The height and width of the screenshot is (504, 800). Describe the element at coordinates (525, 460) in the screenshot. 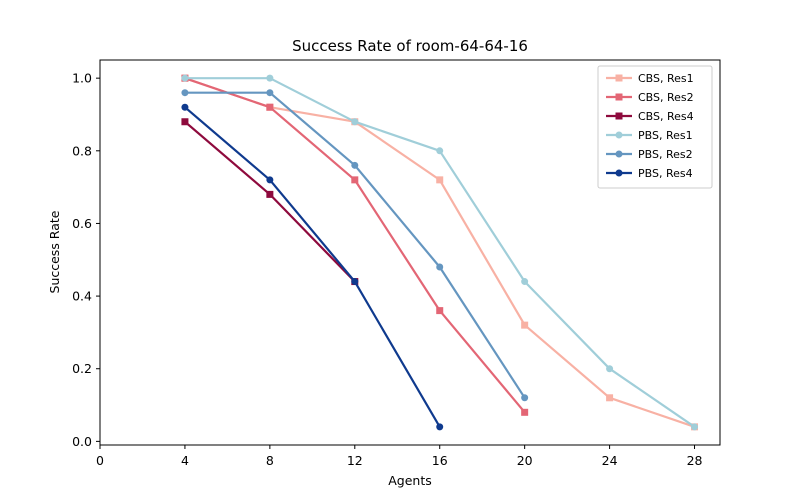

I see `x-tick-label: 20` at that location.